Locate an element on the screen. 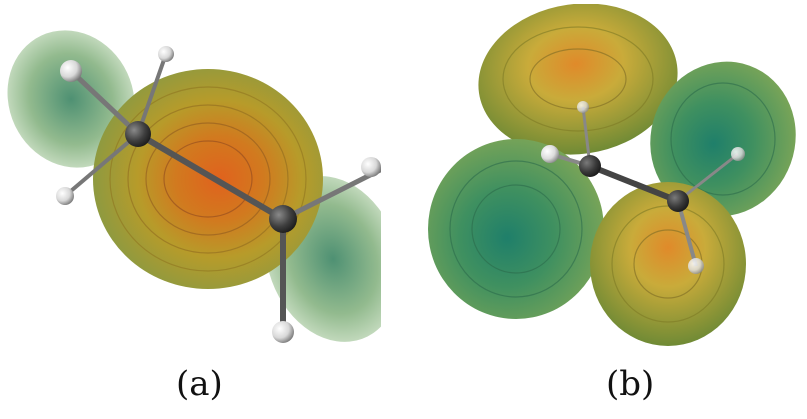 Image resolution: width=807 pixels, height=419 pixels. lobe-upper-left is located at coordinates (71, 99).